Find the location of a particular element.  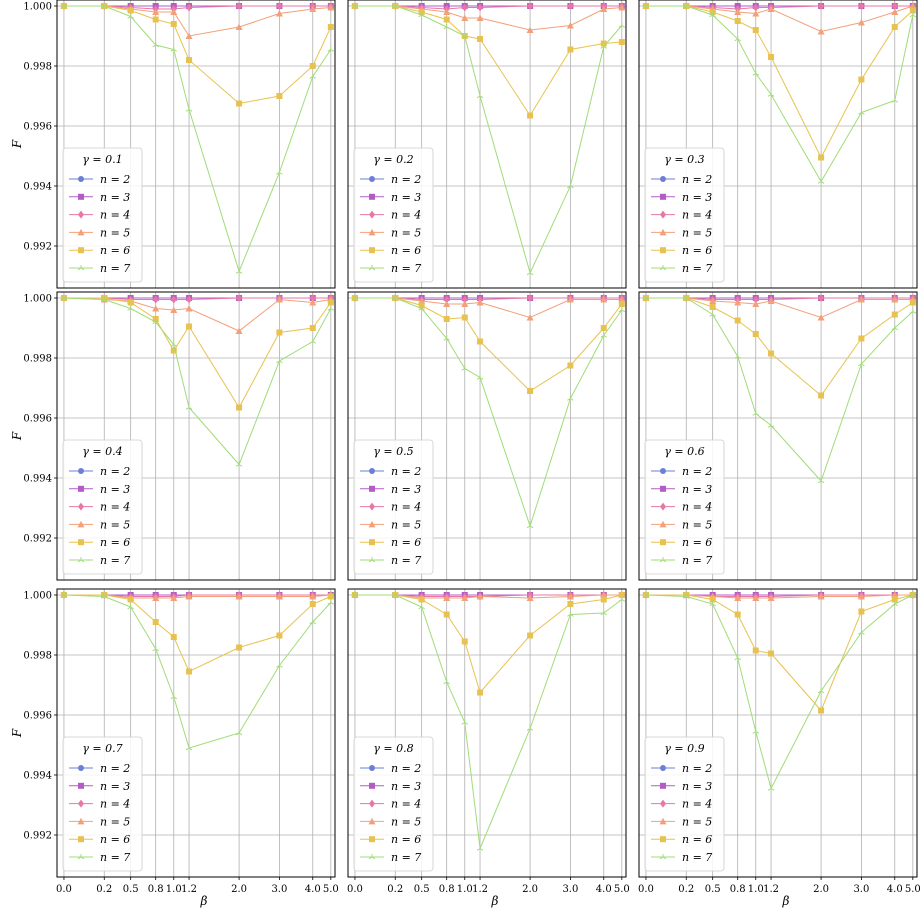

subplot-6: γ = 0.6n = 2n = 3n = 4n = 5n = 6n = 7 is located at coordinates (778, 436).